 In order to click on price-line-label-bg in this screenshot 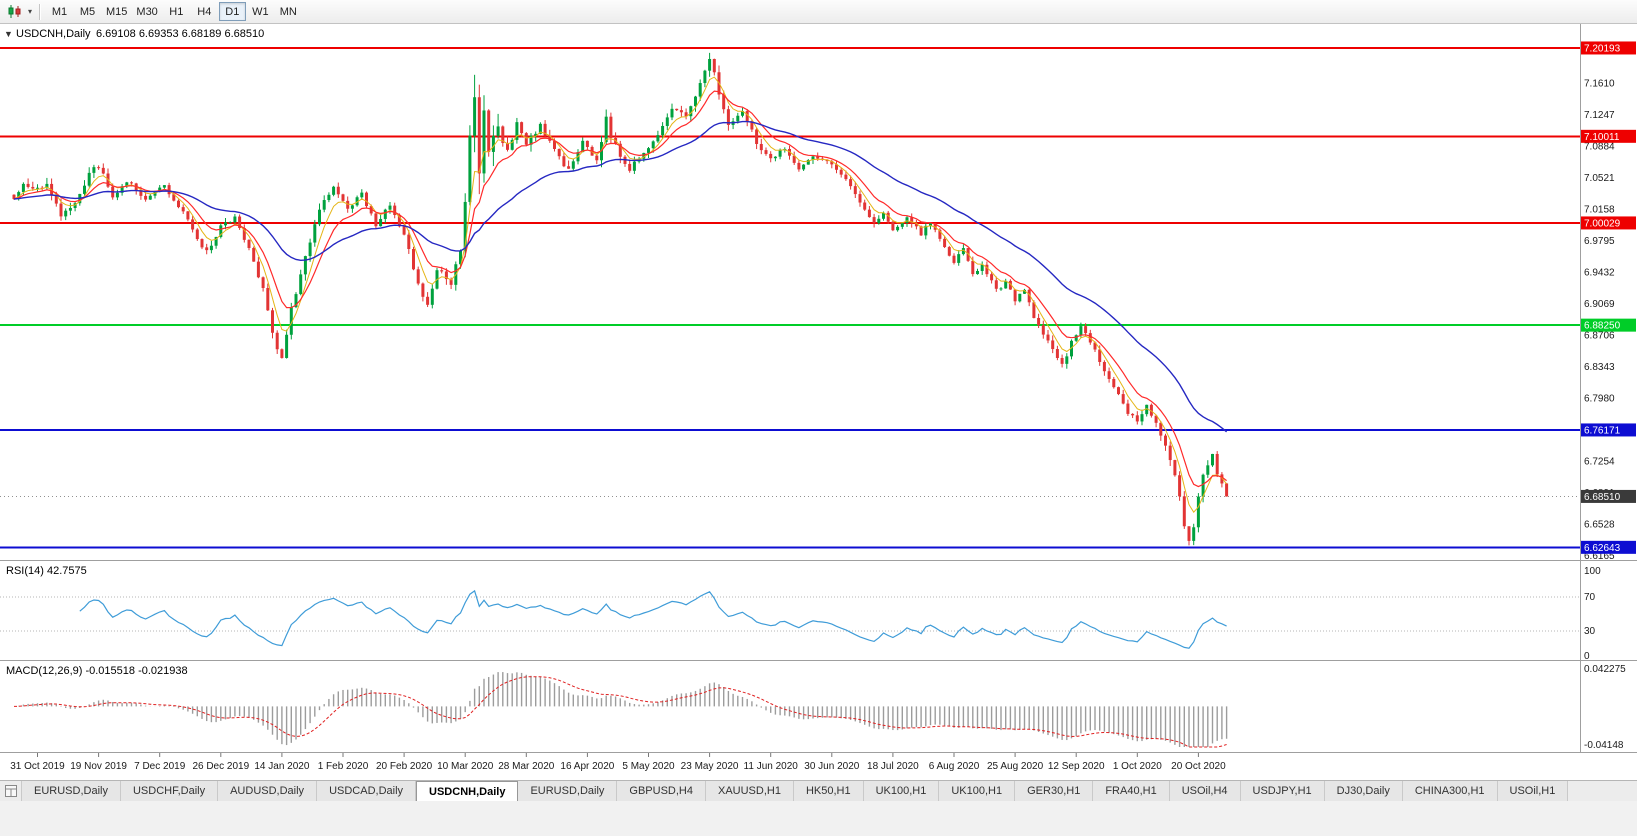, I will do `click(1608, 325)`.